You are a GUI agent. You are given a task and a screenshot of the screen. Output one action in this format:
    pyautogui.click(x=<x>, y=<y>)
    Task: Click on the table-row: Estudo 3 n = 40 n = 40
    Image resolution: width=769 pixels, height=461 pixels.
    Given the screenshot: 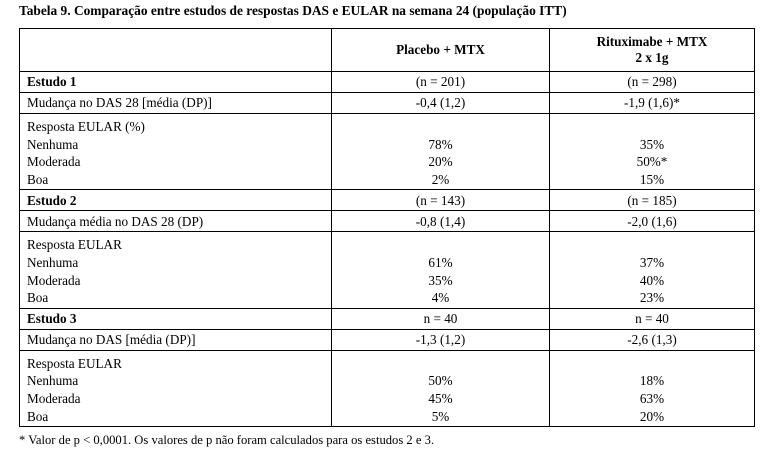 What is the action you would take?
    pyautogui.click(x=387, y=318)
    